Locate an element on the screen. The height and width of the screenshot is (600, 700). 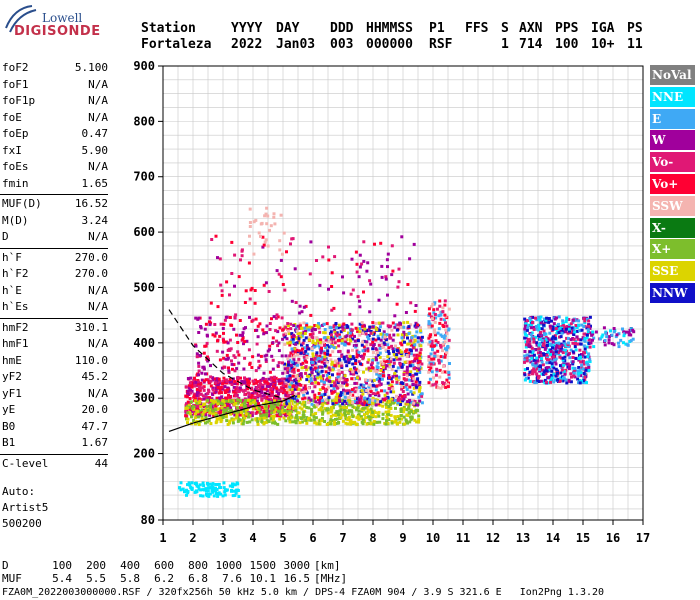
header-label: S is located at coordinates (505, 28).